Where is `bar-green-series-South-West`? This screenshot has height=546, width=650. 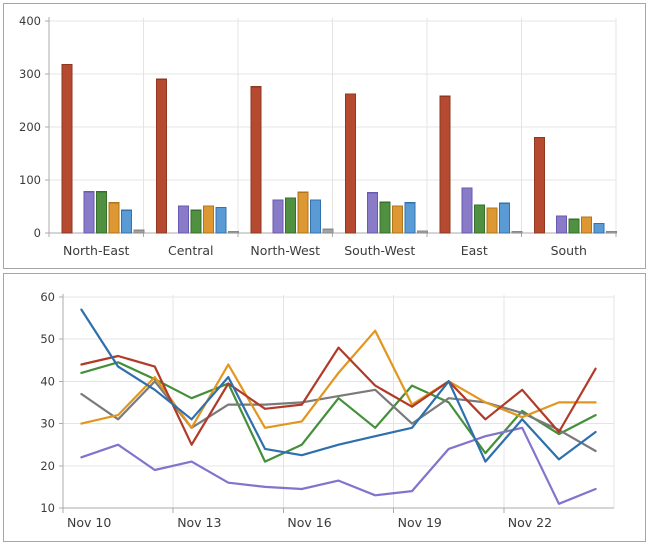
bar-green-series-South-West is located at coordinates (385, 217).